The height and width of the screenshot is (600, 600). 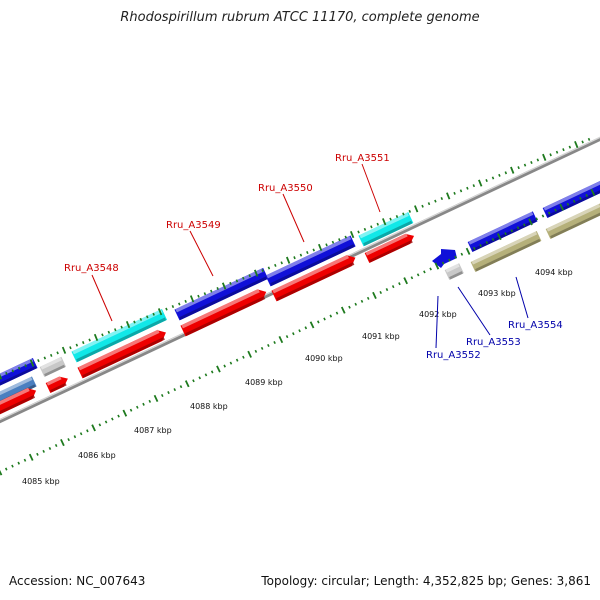 I want to click on gene-label: Rru_A3552, so click(x=453, y=355).